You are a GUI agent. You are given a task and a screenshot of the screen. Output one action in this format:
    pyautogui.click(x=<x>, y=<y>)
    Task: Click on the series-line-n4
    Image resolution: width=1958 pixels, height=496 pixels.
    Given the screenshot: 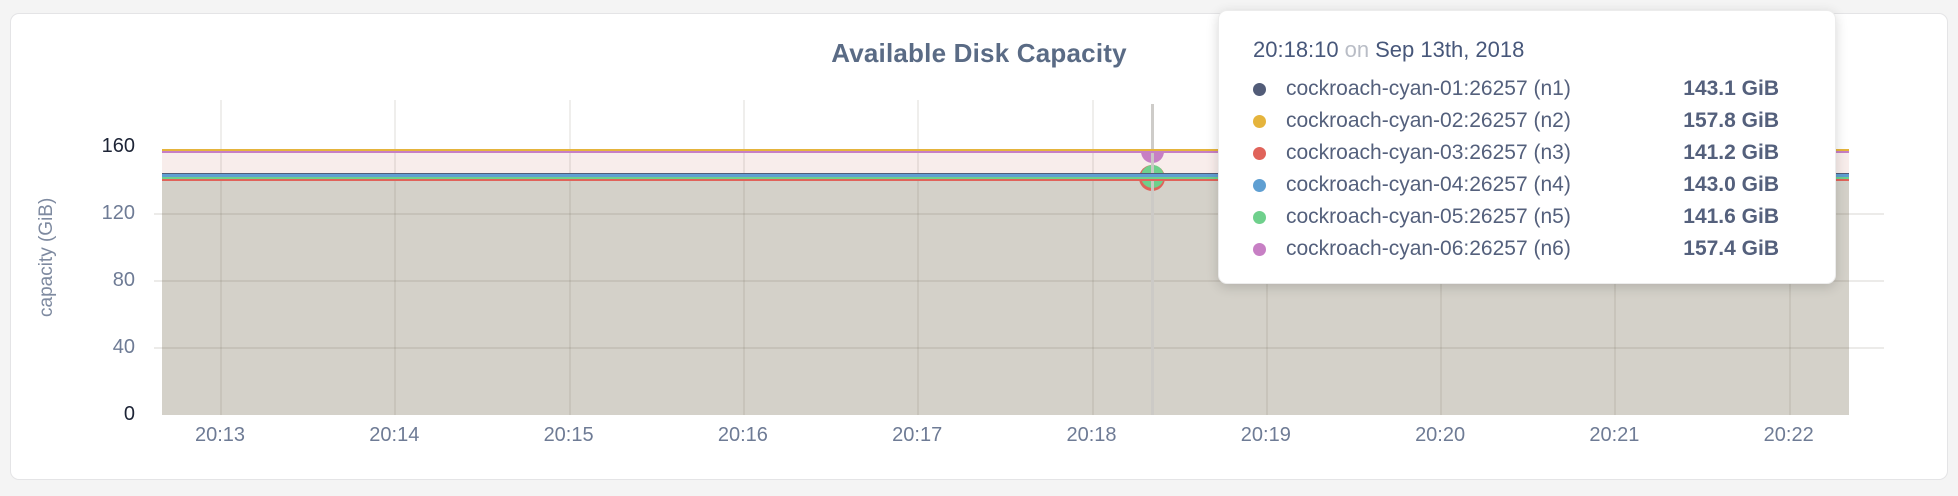 What is the action you would take?
    pyautogui.click(x=1005, y=175)
    